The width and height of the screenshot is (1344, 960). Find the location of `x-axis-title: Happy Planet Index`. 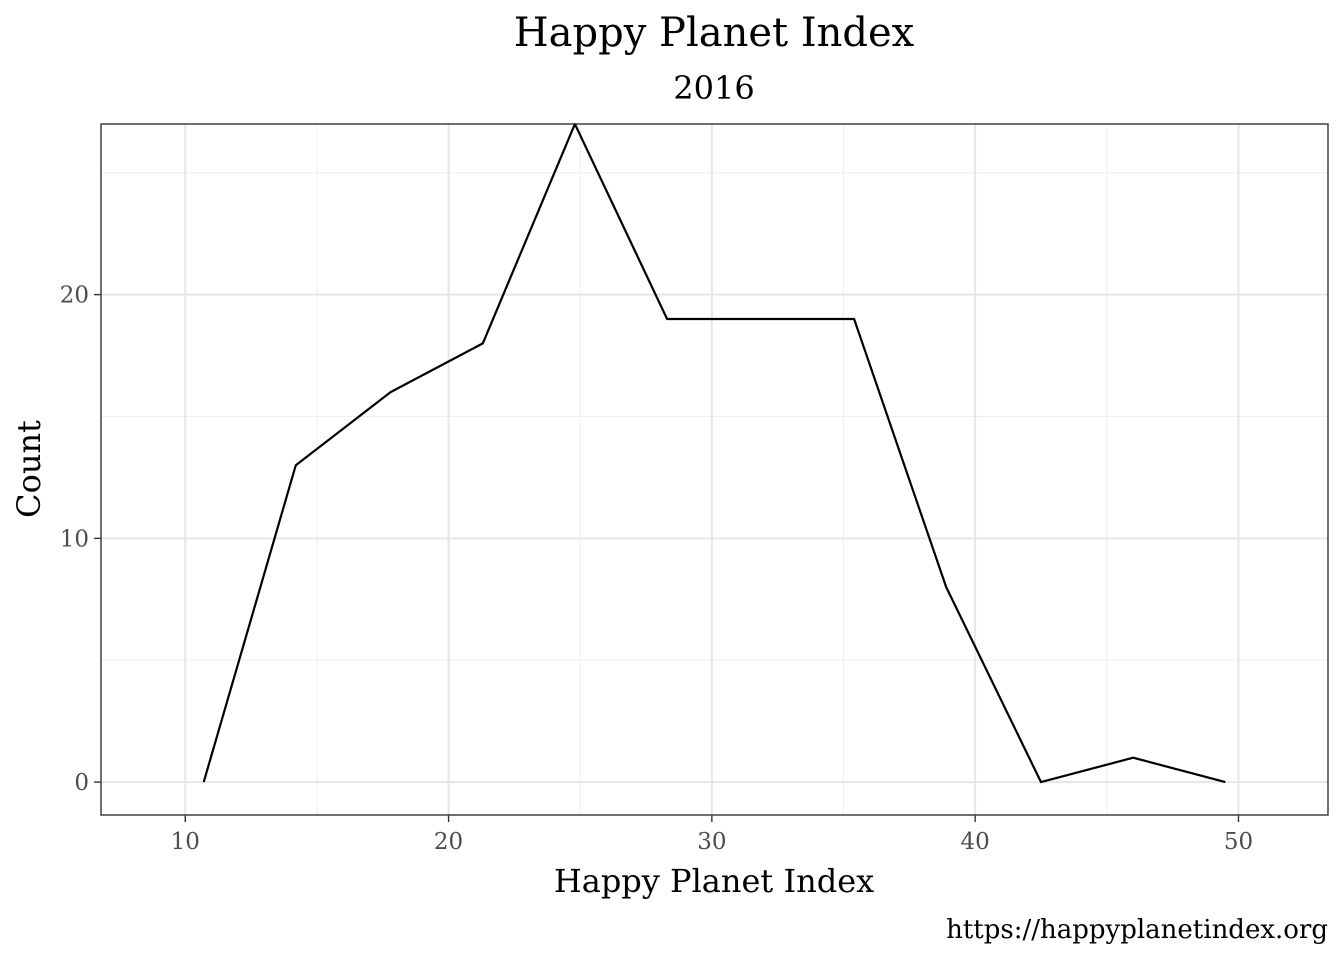

x-axis-title: Happy Planet Index is located at coordinates (714, 881).